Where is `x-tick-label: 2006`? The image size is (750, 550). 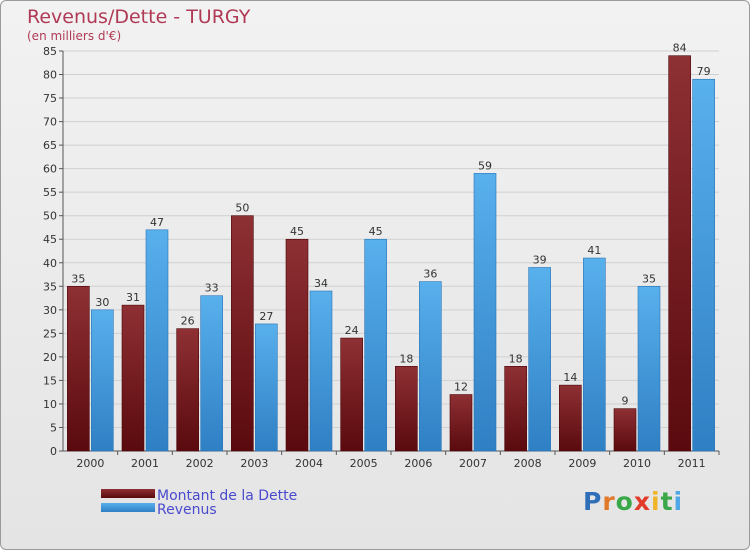
x-tick-label: 2006 is located at coordinates (418, 463).